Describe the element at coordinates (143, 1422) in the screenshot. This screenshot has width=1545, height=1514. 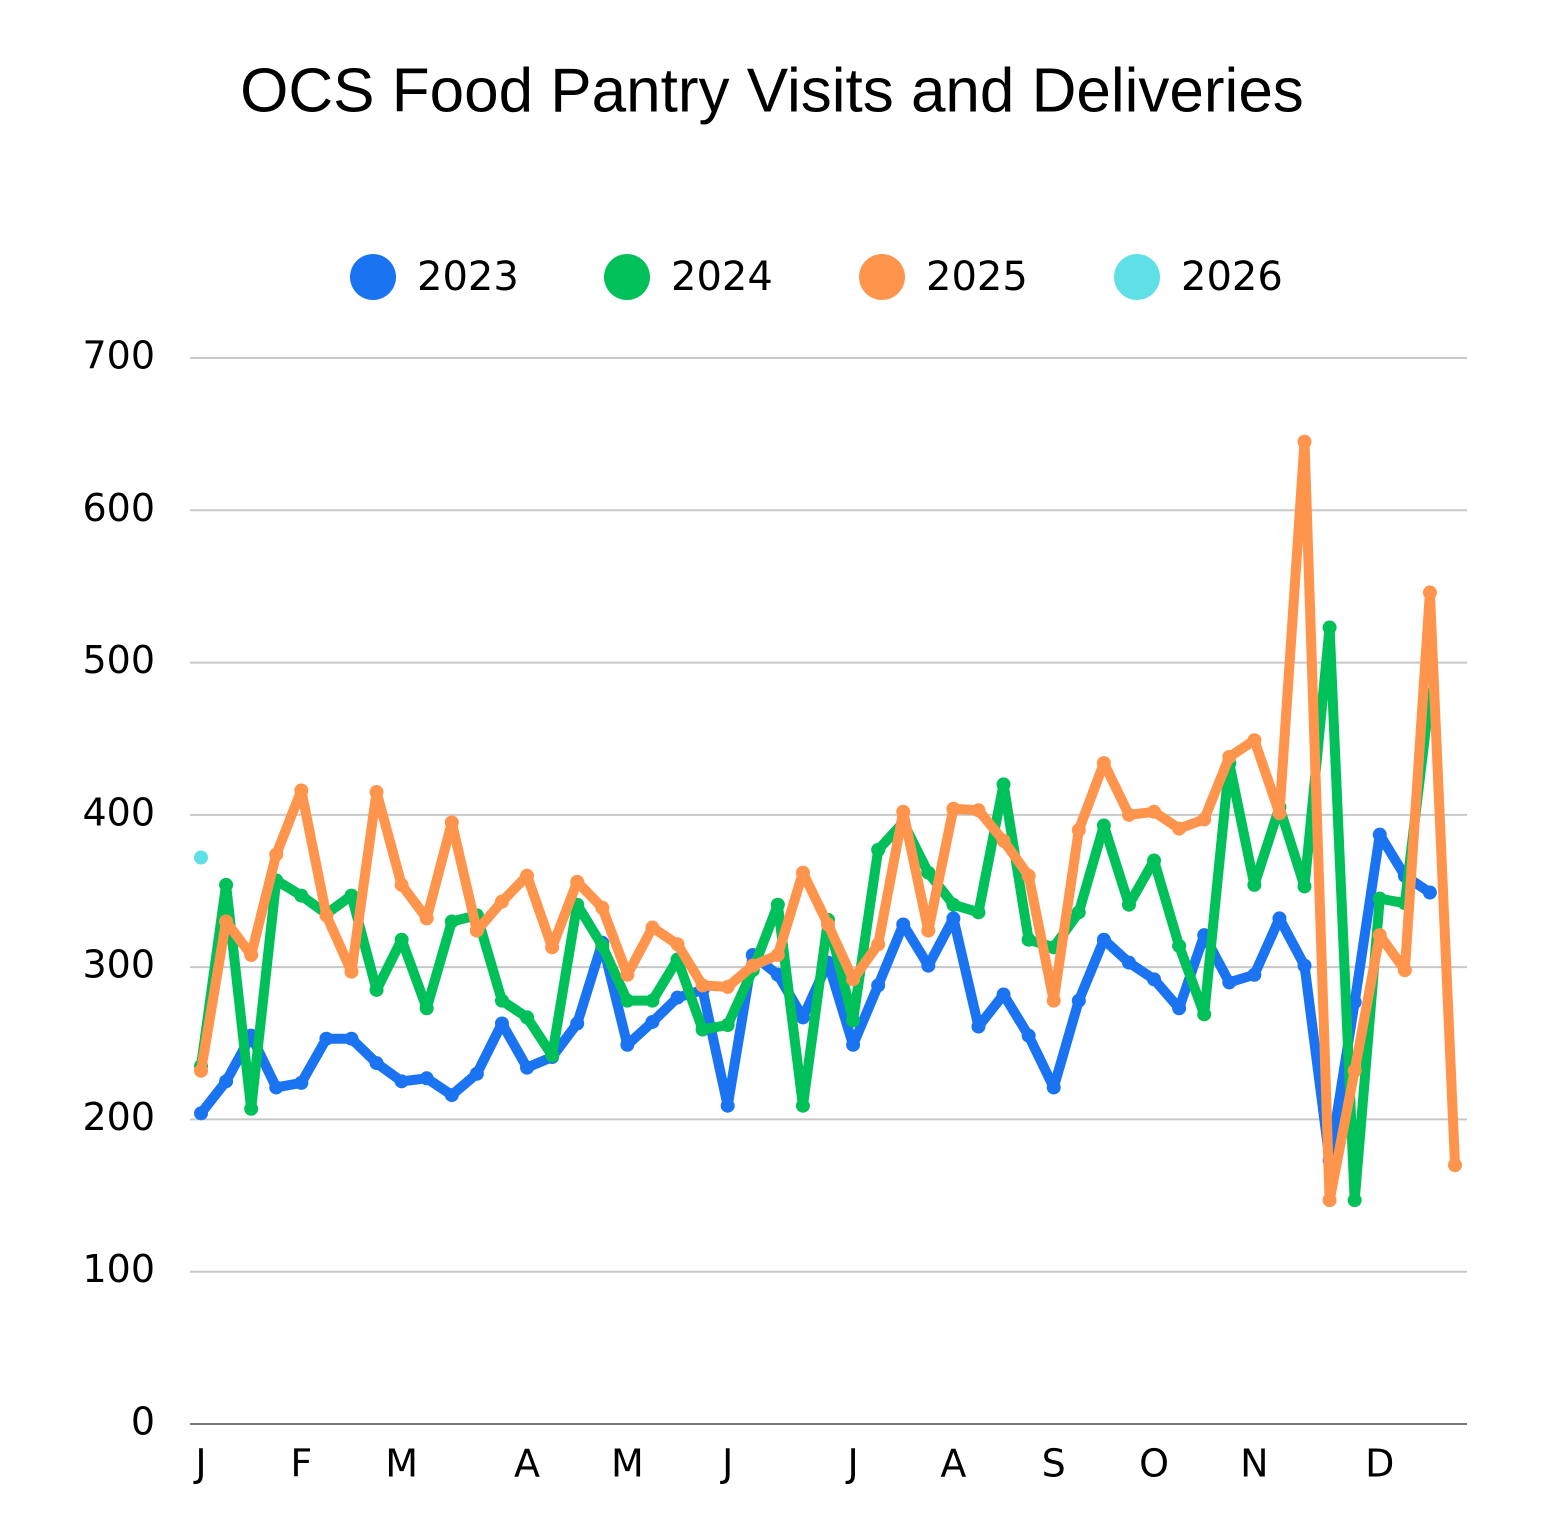
I see `y-tick-label: 0` at that location.